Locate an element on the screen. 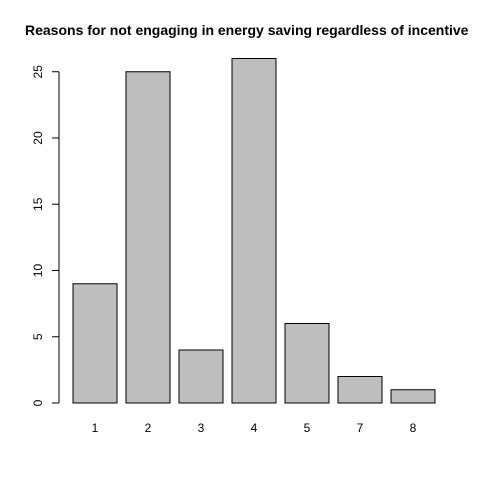 This screenshot has height=480, width=480. y-tick-label: 10 is located at coordinates (38, 271).